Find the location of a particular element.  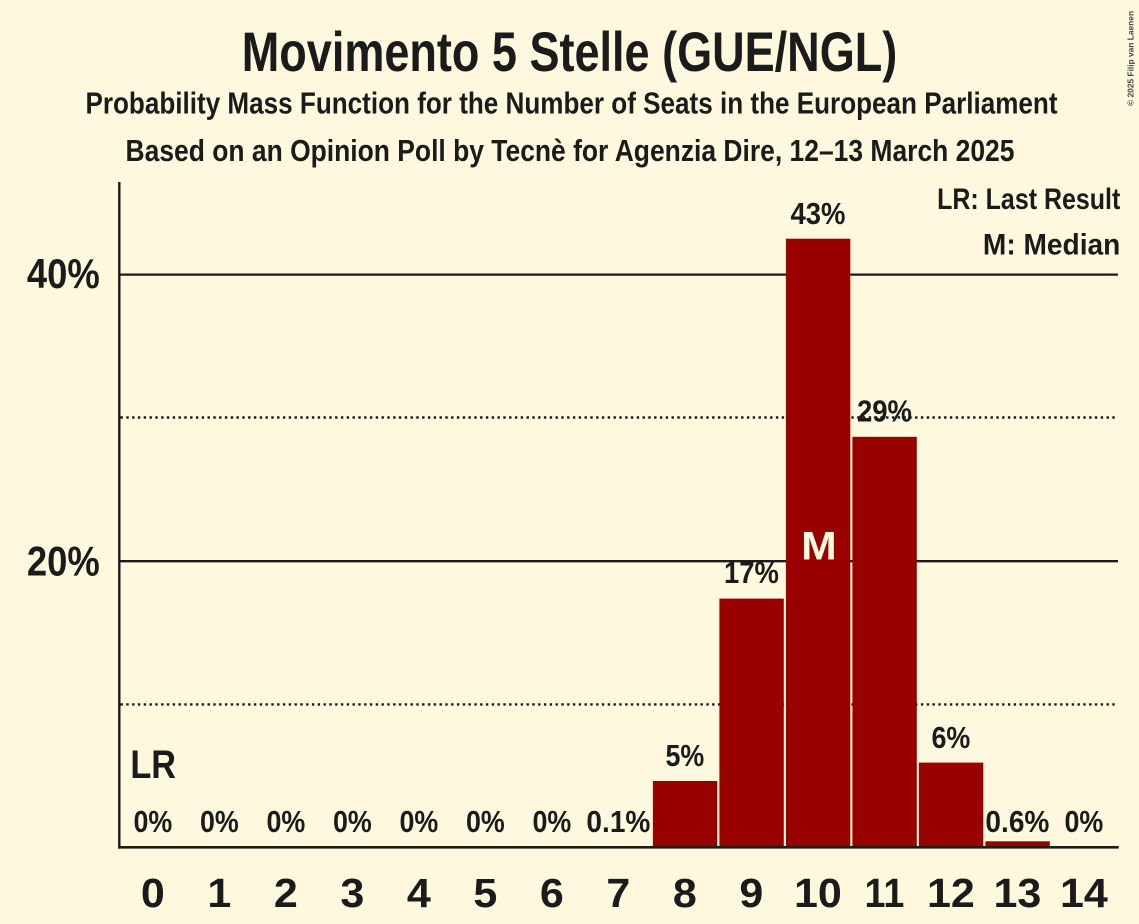

svg-text: 1 is located at coordinates (219, 893).